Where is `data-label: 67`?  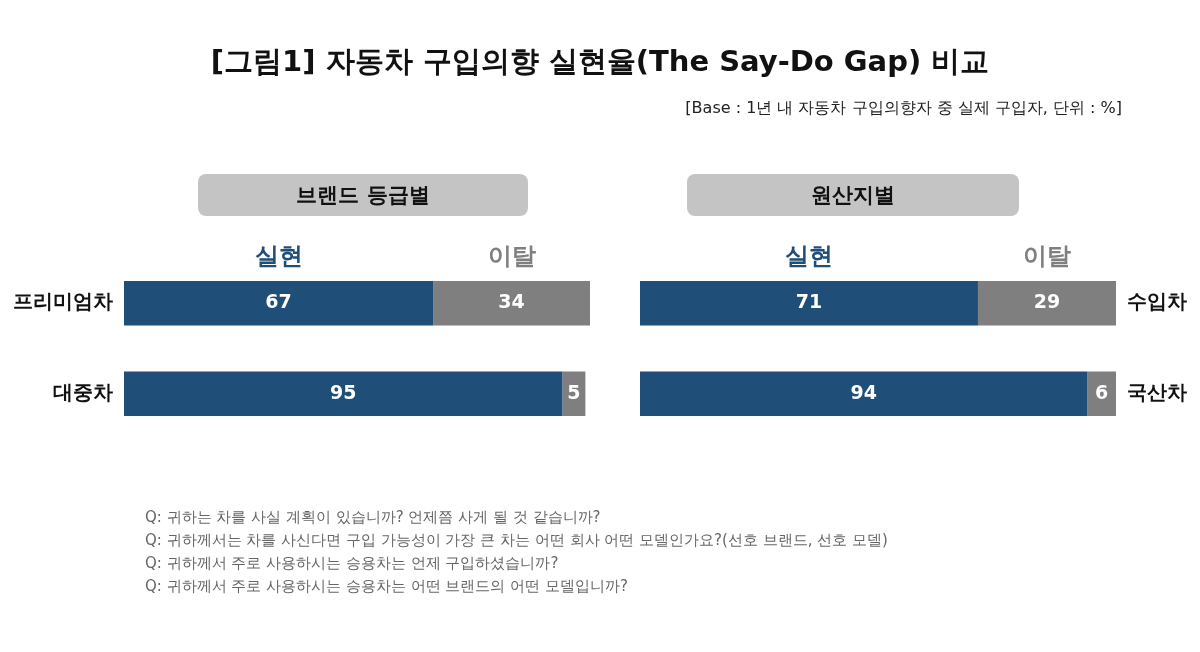 data-label: 67 is located at coordinates (278, 301).